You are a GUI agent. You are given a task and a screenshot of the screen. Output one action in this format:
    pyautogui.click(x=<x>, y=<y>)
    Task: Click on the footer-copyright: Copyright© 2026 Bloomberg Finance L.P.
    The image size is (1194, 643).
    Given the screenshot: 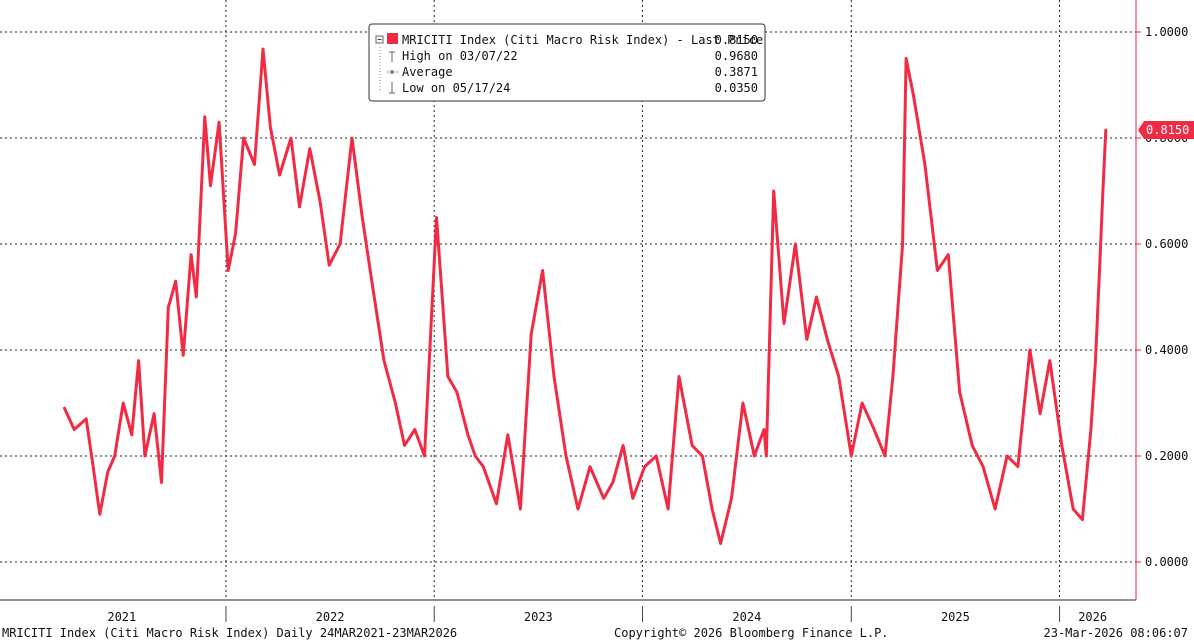 What is the action you would take?
    pyautogui.click(x=751, y=633)
    